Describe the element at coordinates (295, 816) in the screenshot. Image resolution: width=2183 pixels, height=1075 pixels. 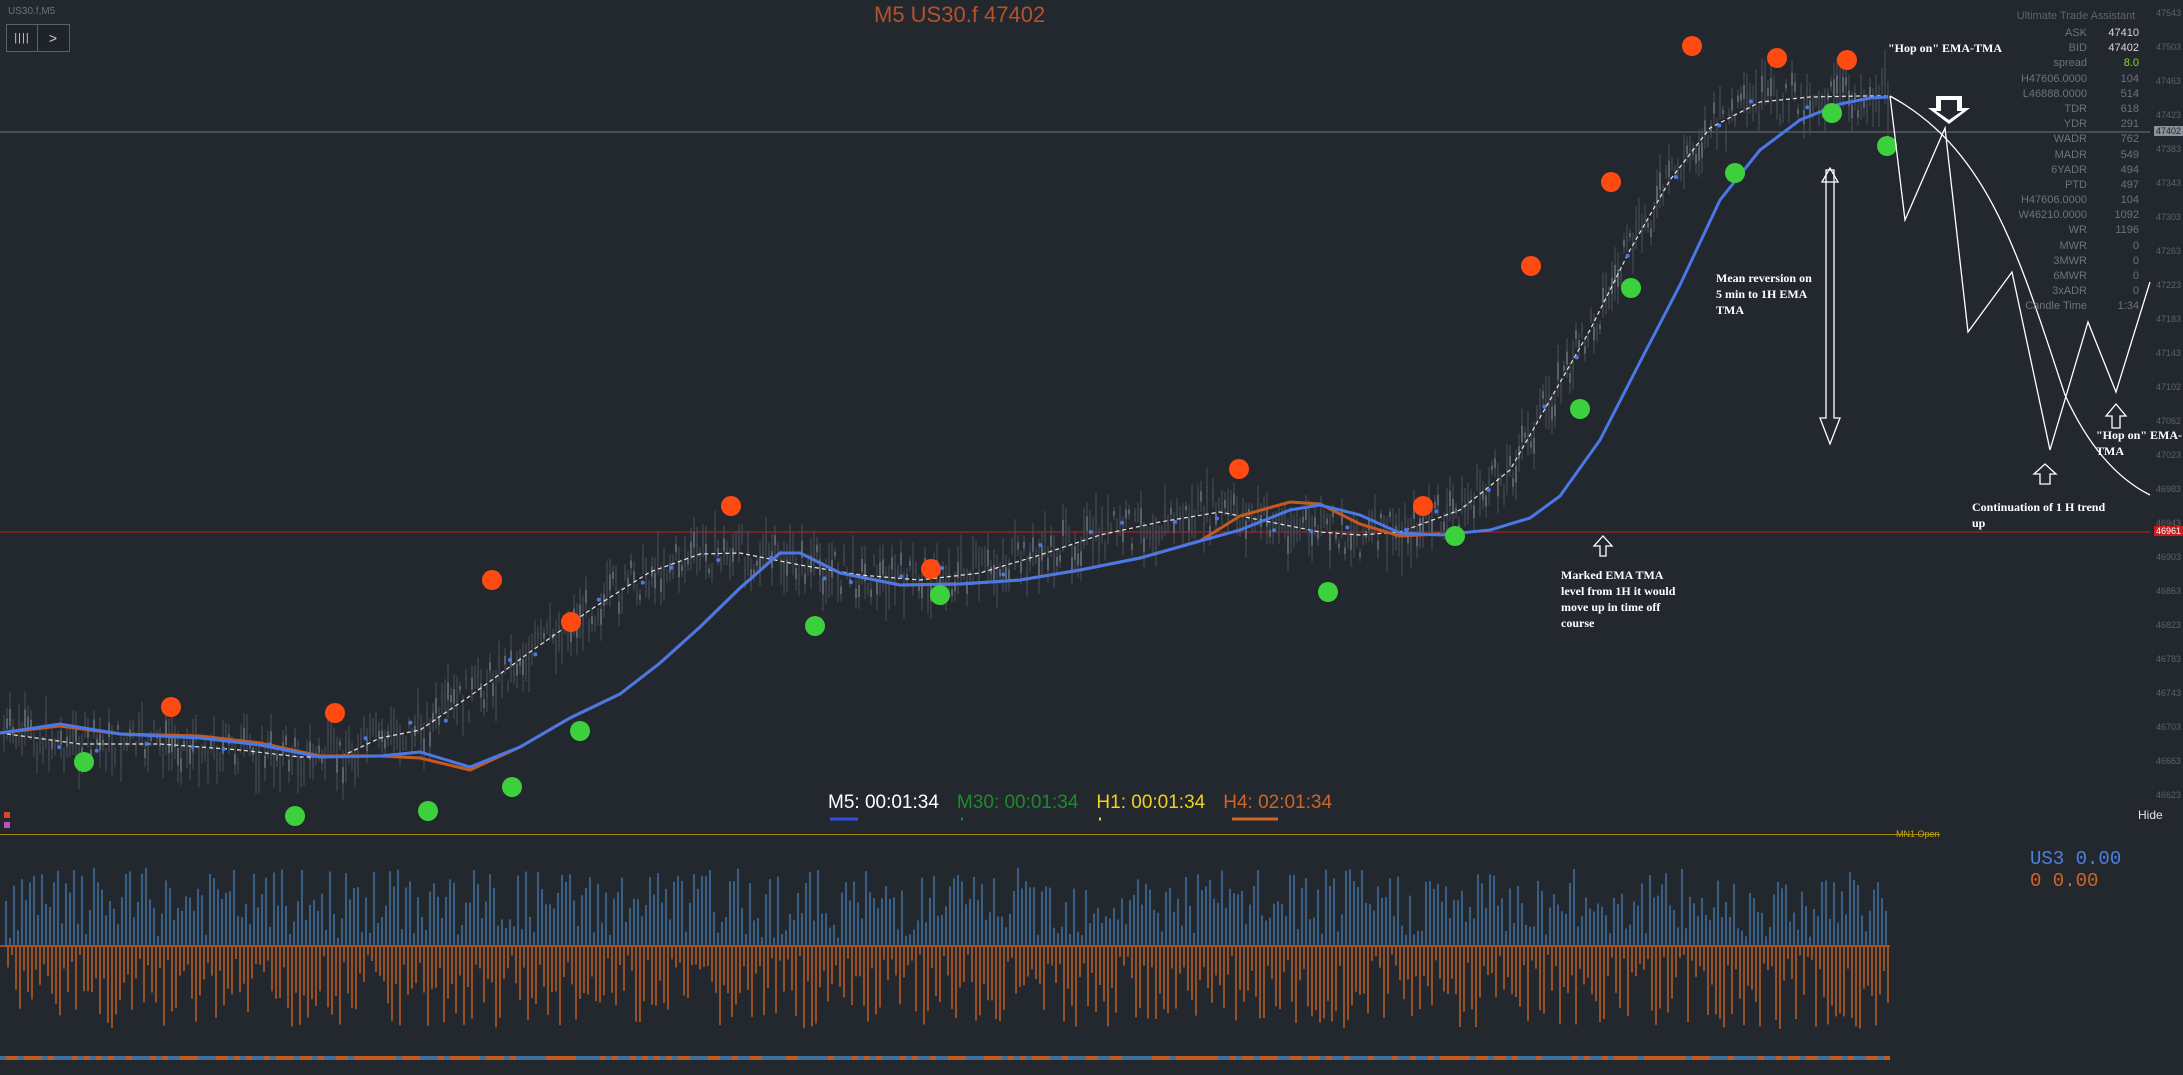
I see `buy-signal-dot` at that location.